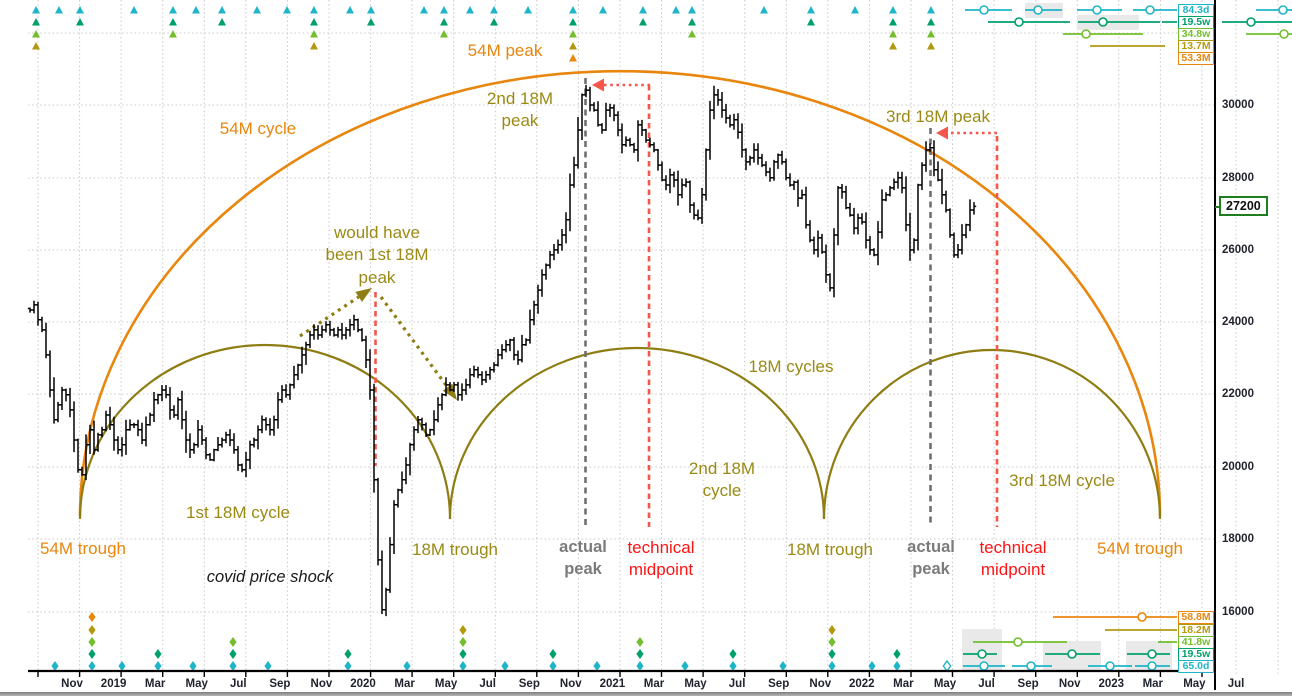 This screenshot has width=1292, height=700. I want to click on x-axis-label-17: Sep, so click(779, 684).